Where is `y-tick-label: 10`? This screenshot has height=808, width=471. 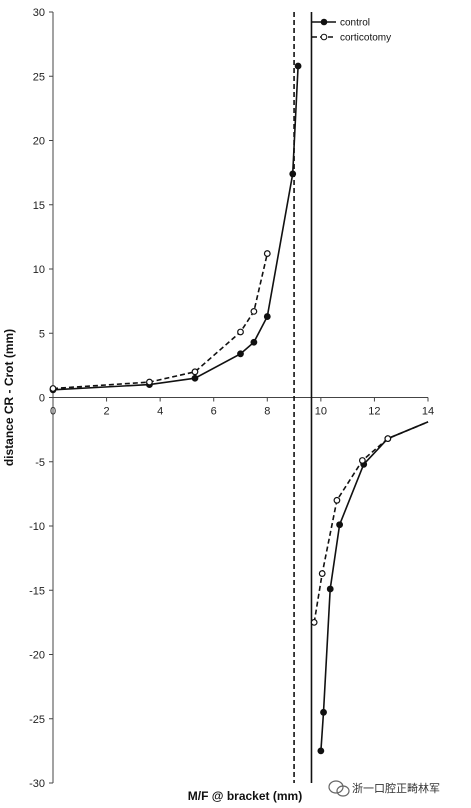
y-tick-label: 10 is located at coordinates (39, 270).